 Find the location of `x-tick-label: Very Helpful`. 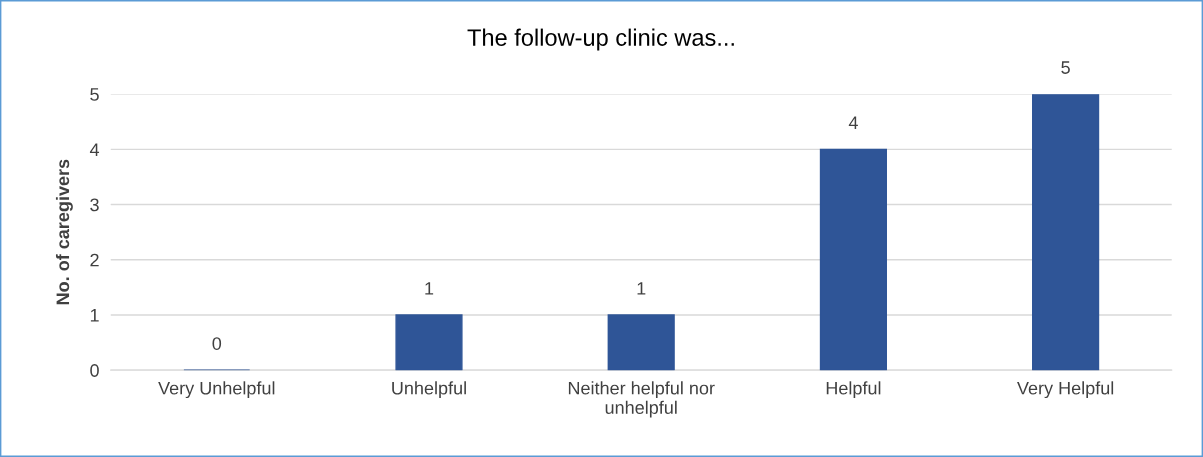

x-tick-label: Very Helpful is located at coordinates (1065, 390).